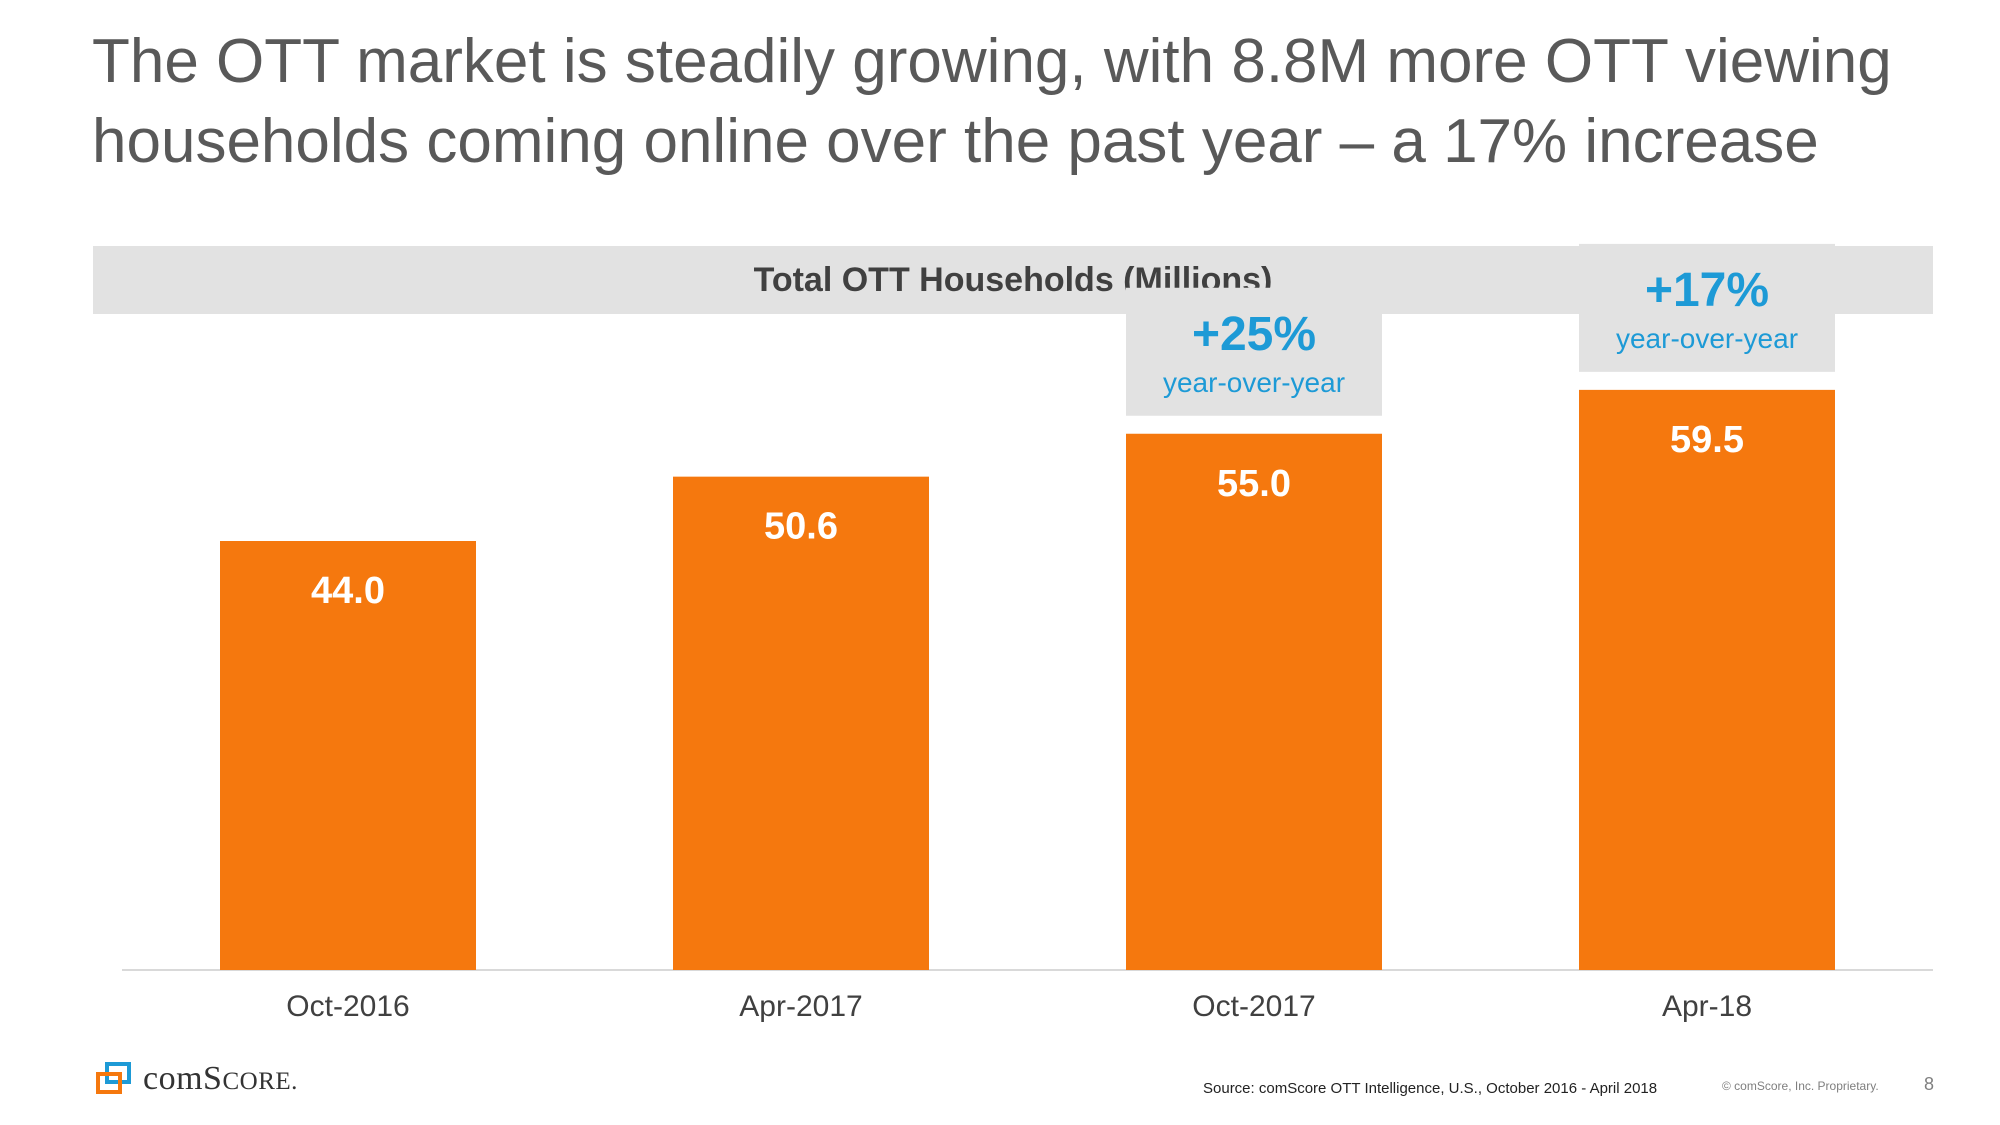  What do you see at coordinates (220, 1078) in the screenshot?
I see `comscore-logo-text: comSCORE.` at bounding box center [220, 1078].